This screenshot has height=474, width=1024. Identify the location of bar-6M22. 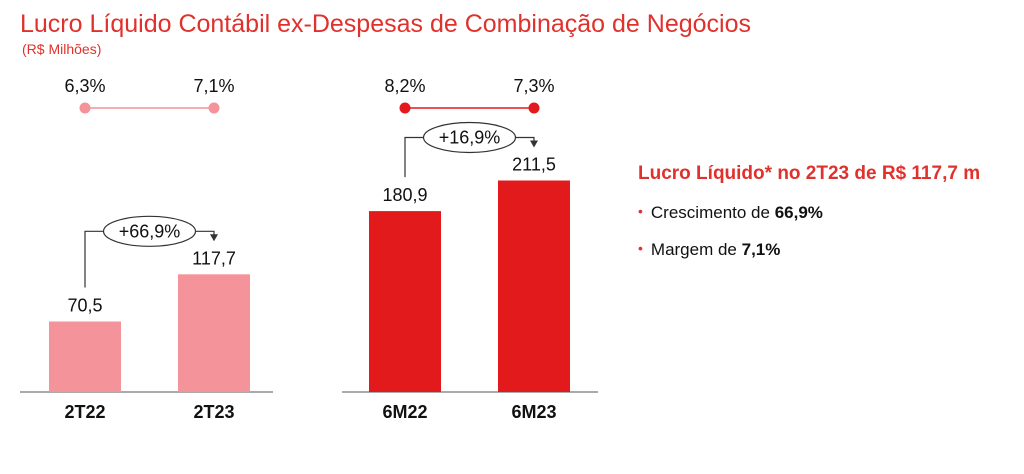
(405, 301).